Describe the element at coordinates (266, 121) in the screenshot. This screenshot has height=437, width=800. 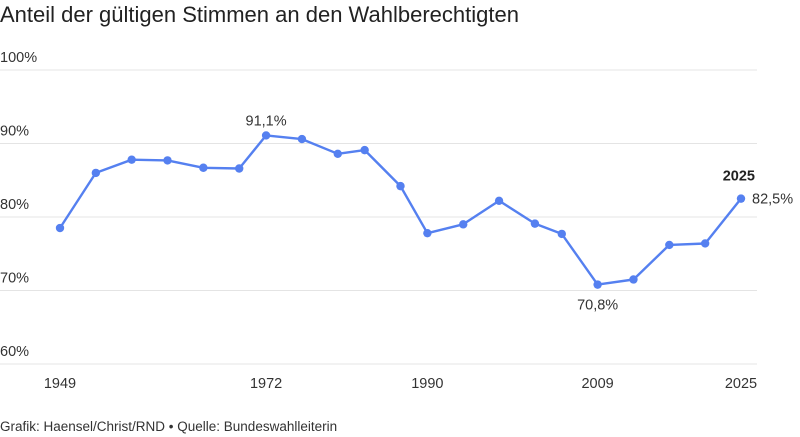
I see `annotation-max-label: 91,1%` at that location.